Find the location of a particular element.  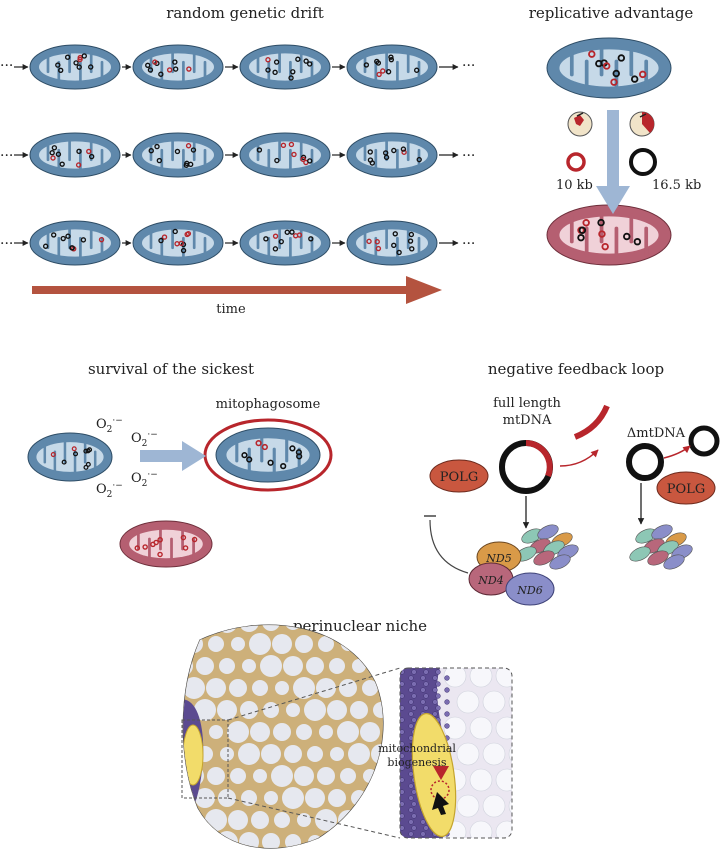

feedback-title: negative feedback loop is located at coordinates (576, 369).